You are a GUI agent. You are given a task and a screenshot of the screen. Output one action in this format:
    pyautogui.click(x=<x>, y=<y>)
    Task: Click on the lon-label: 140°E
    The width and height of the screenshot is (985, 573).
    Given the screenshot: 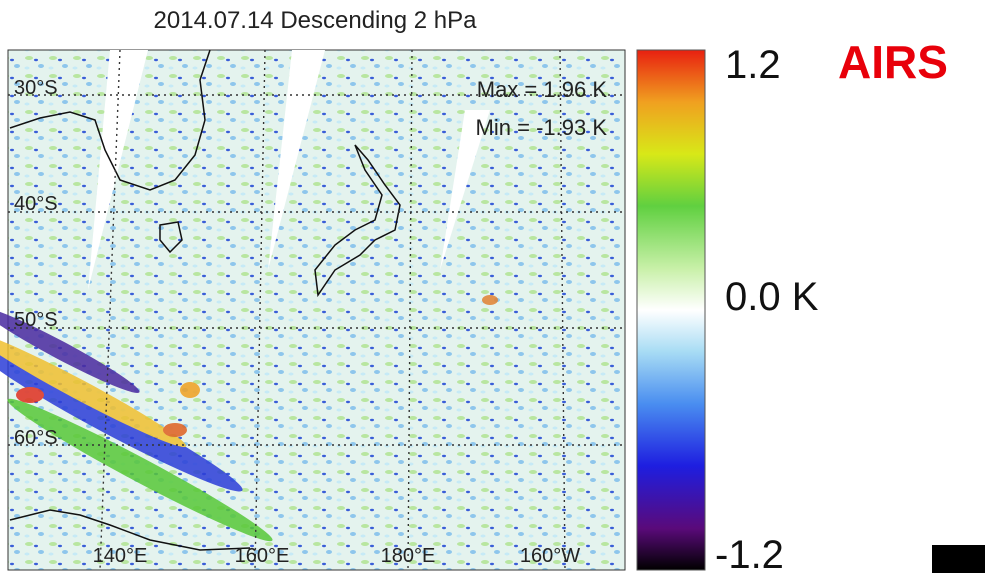 What is the action you would take?
    pyautogui.click(x=120, y=556)
    